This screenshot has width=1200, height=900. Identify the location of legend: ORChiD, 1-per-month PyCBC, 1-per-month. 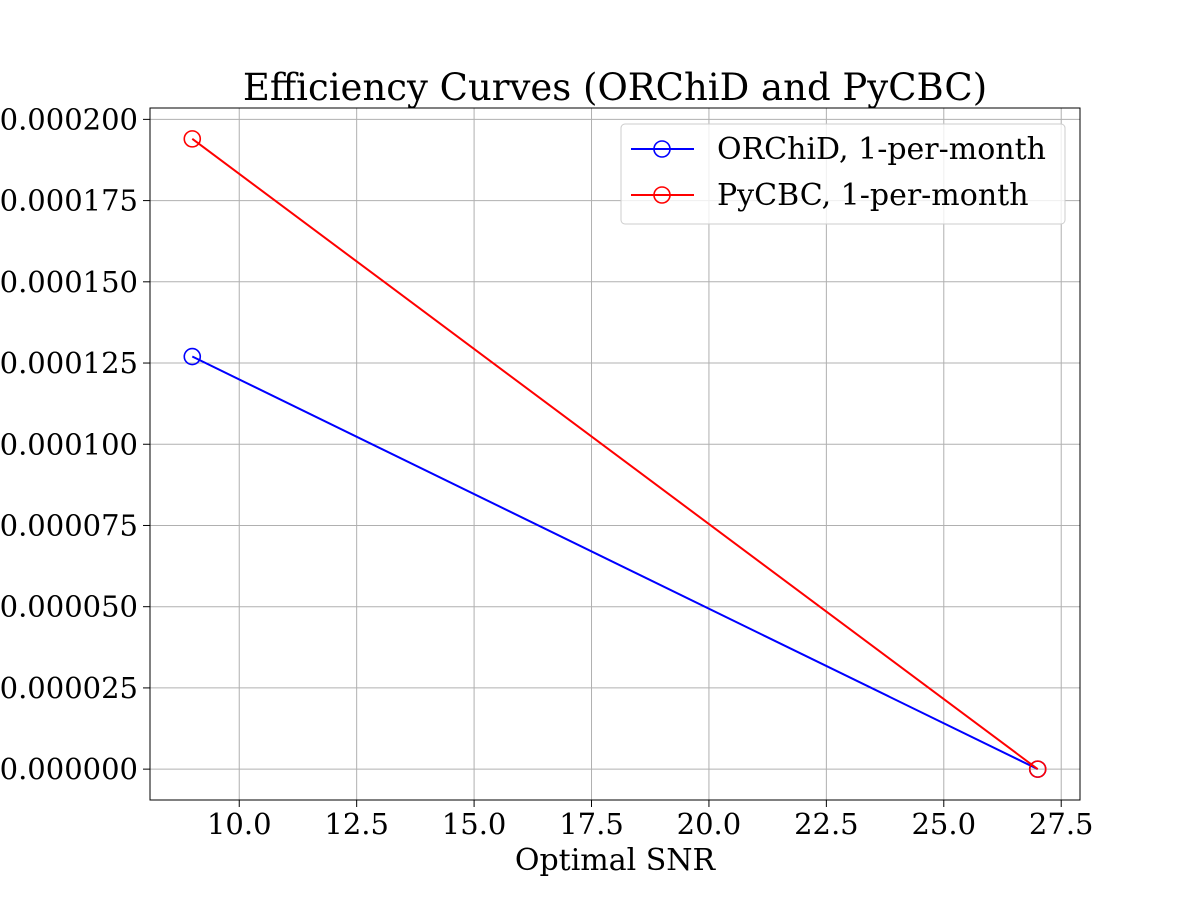
(843, 174).